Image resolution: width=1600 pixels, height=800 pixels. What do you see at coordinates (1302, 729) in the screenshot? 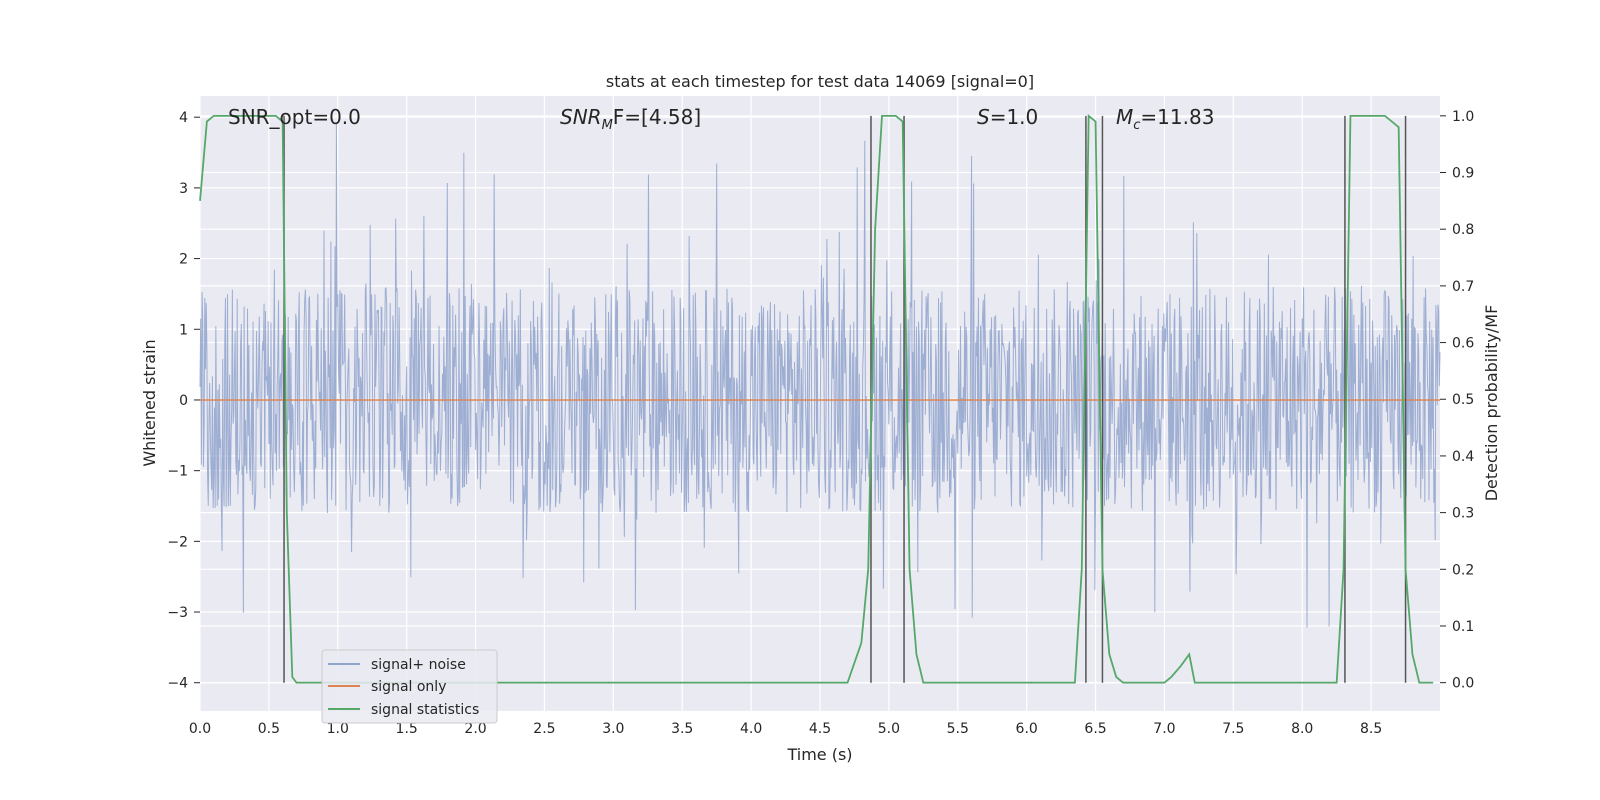
I see `x-tick-label: 8.0` at bounding box center [1302, 729].